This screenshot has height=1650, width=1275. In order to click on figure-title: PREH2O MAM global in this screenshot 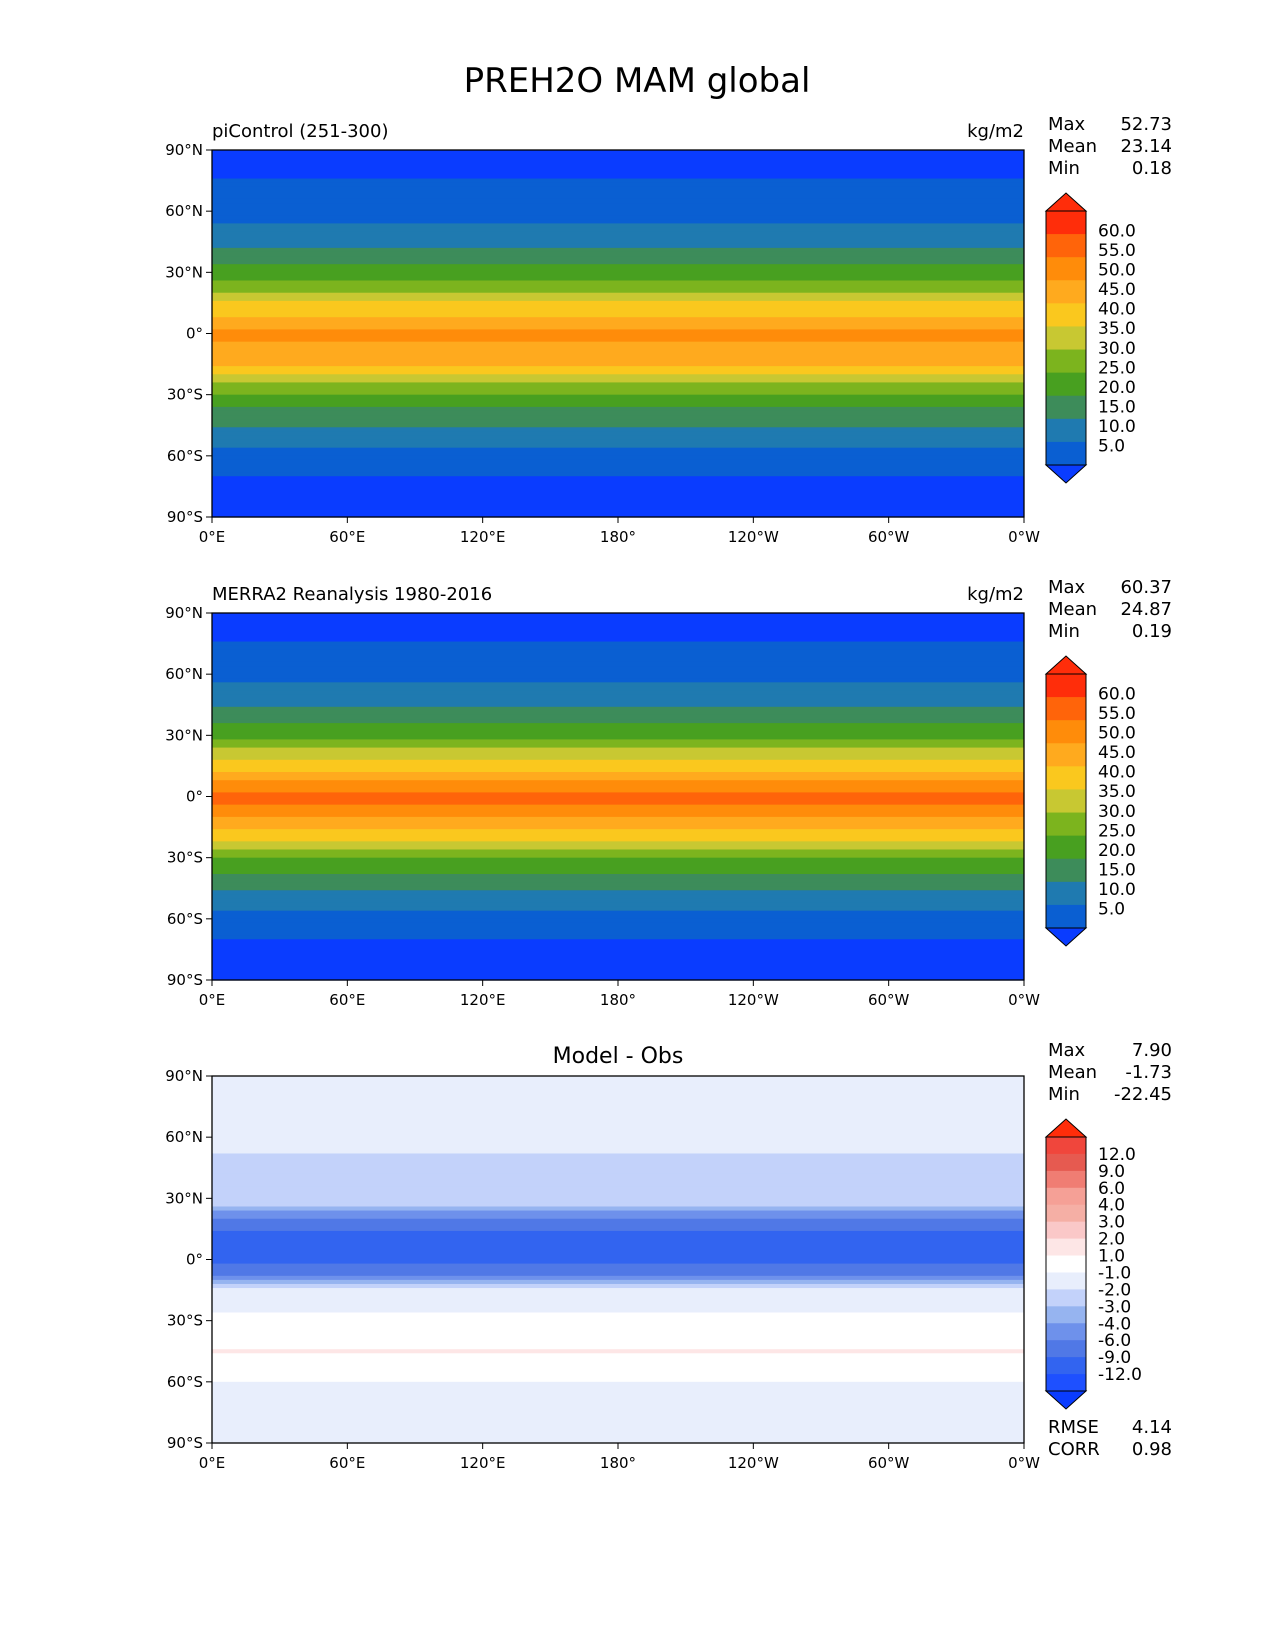, I will do `click(637, 81)`.